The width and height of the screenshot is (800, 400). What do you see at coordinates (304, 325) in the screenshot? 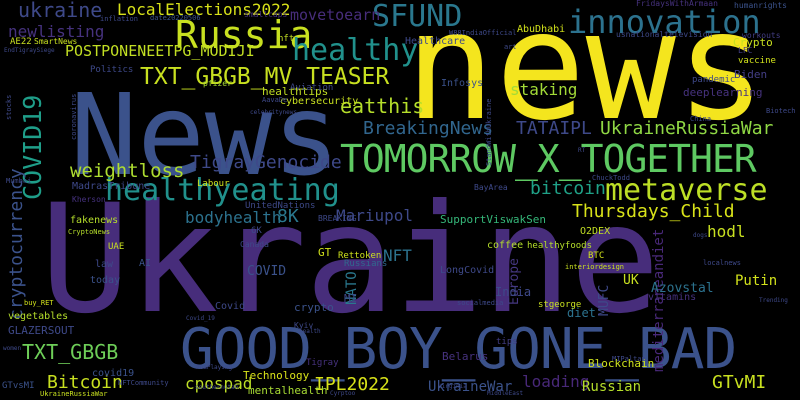
I see `word: Kyiv` at bounding box center [304, 325].